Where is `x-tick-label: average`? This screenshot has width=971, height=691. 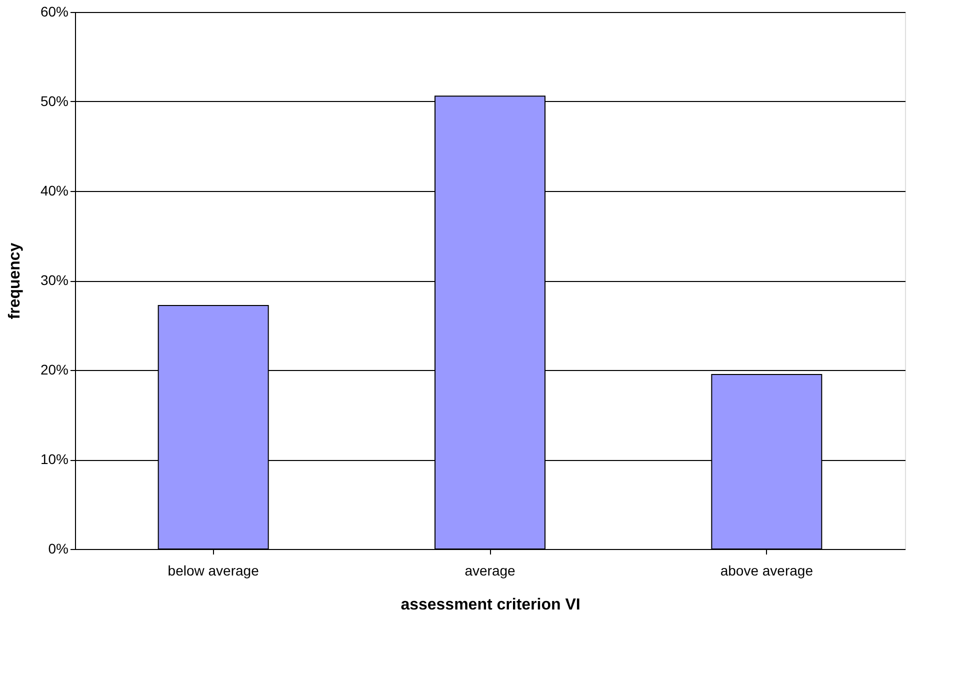 x-tick-label: average is located at coordinates (490, 570).